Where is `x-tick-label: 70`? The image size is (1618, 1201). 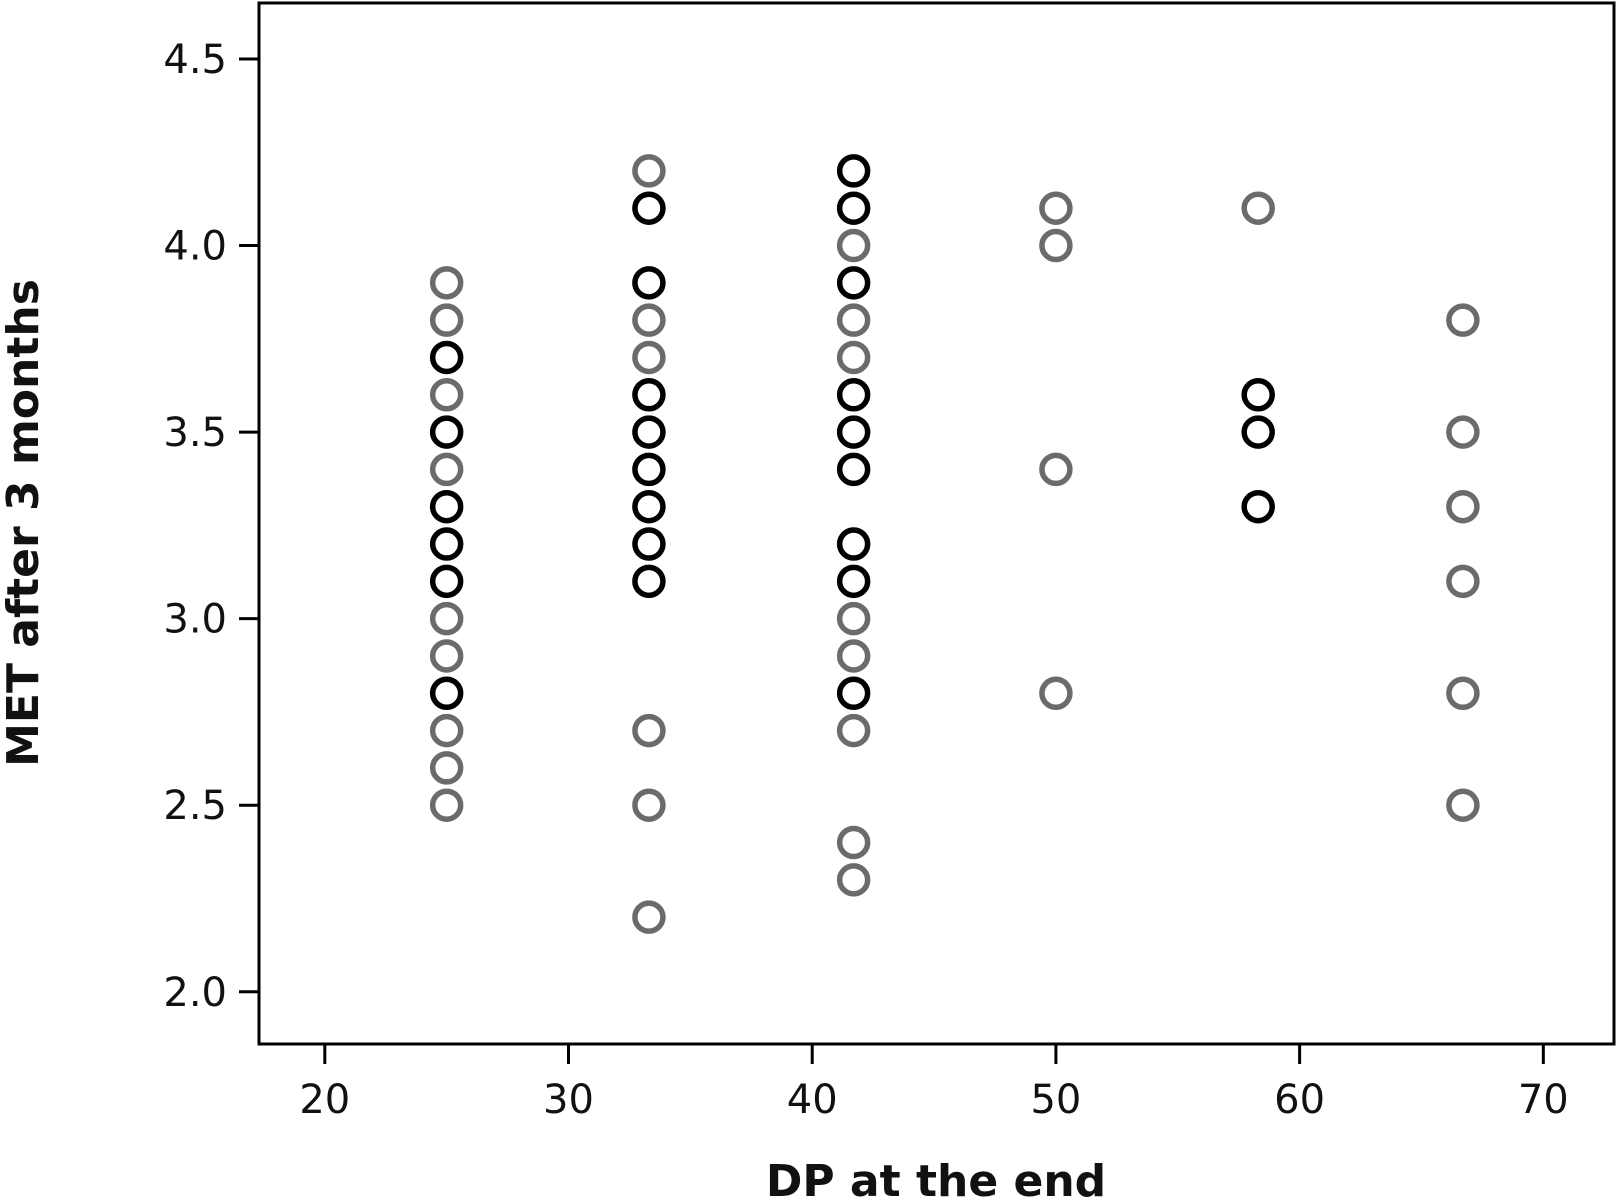
x-tick-label: 70 is located at coordinates (1543, 1100).